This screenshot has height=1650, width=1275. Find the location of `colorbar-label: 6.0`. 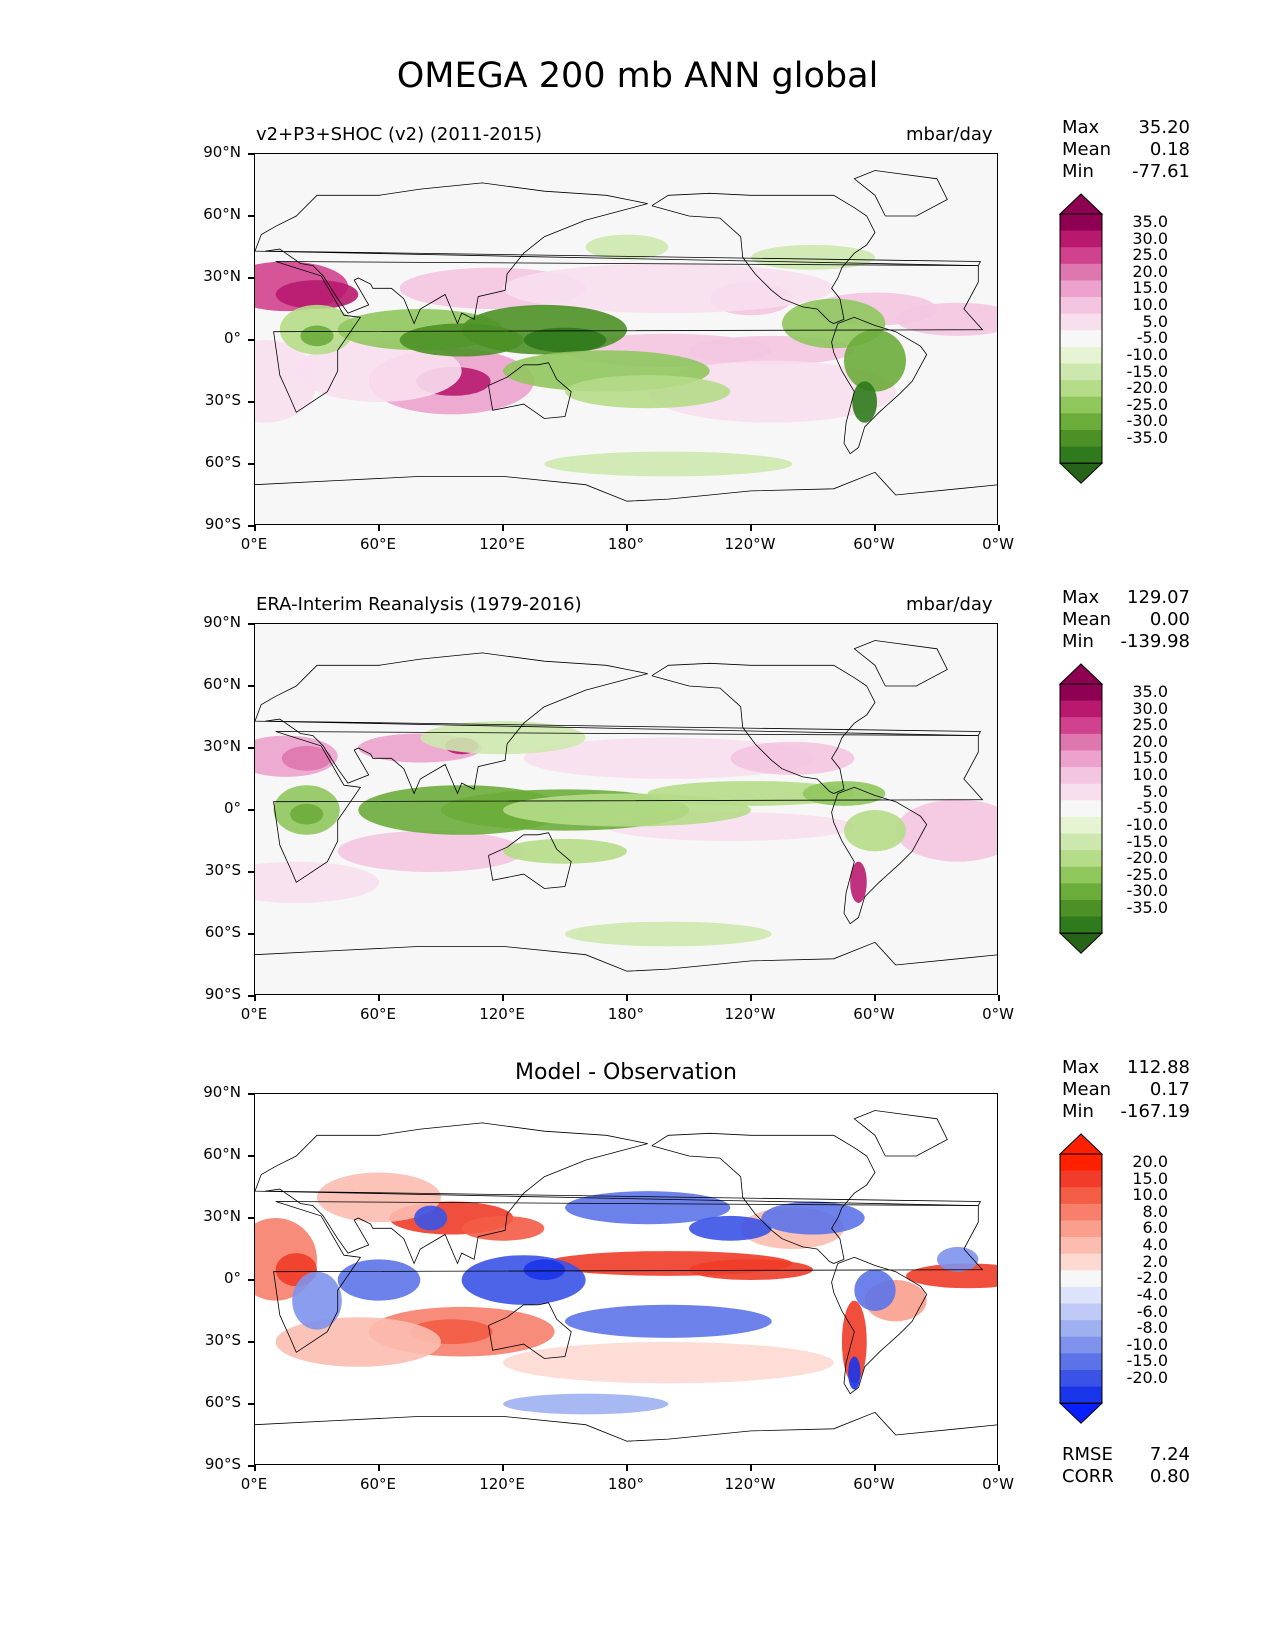

colorbar-label: 6.0 is located at coordinates (1155, 1228).